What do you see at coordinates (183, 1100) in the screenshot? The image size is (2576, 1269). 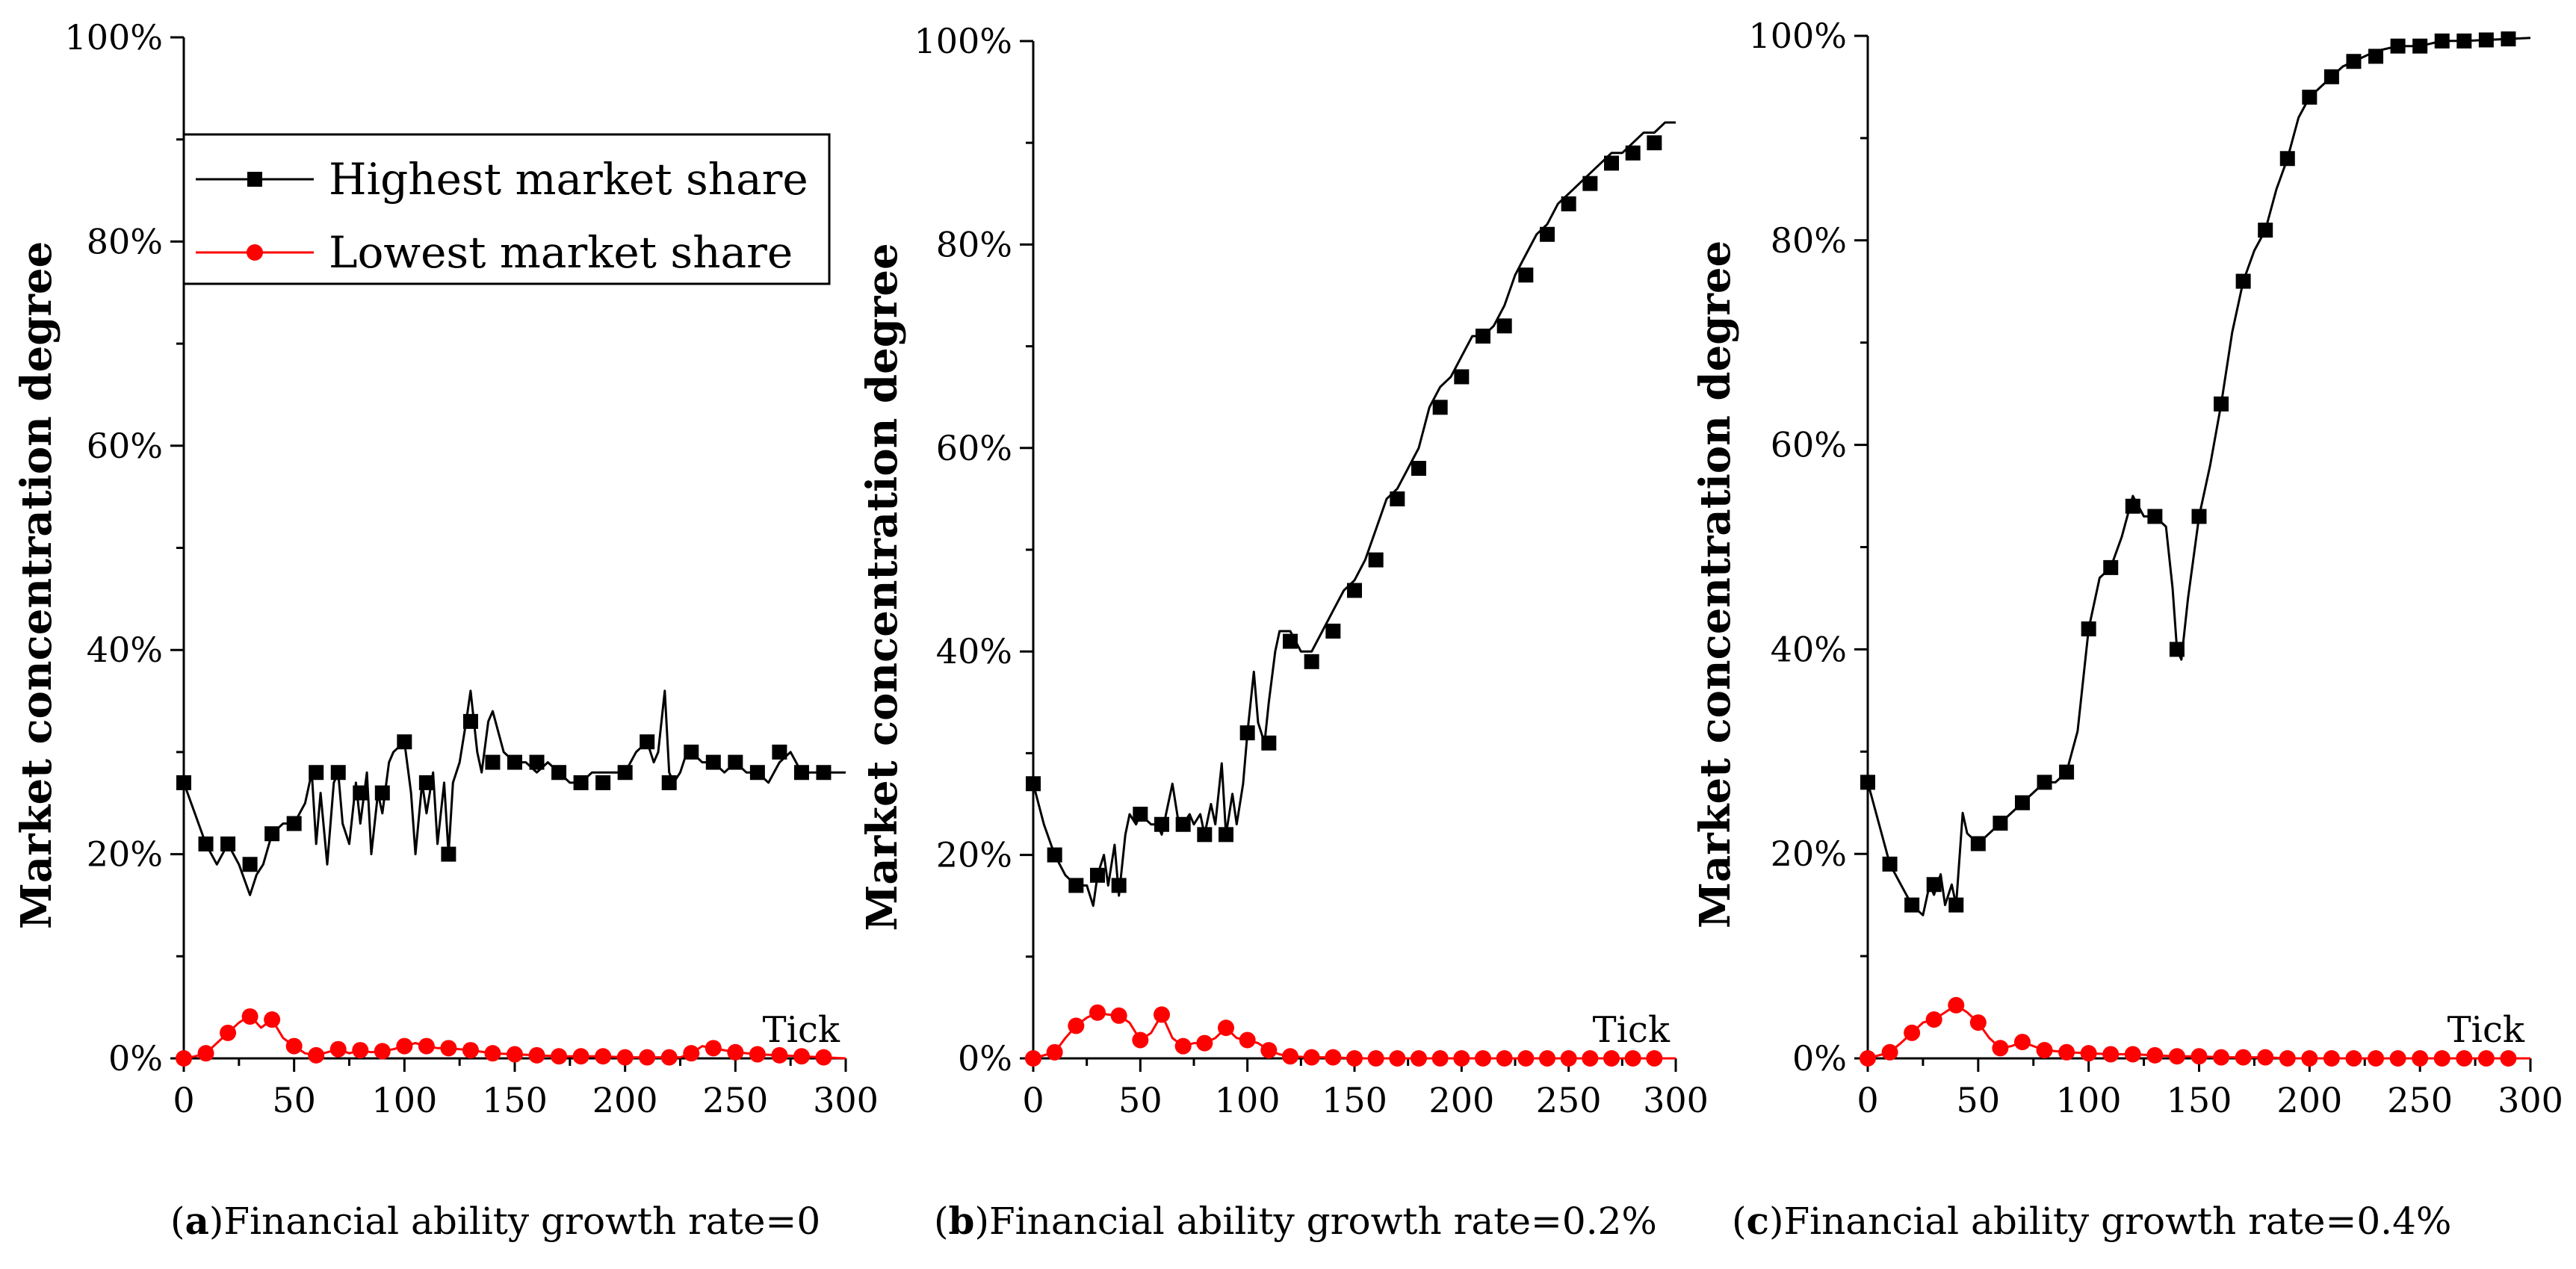 I see `x-tick-label: 0` at bounding box center [183, 1100].